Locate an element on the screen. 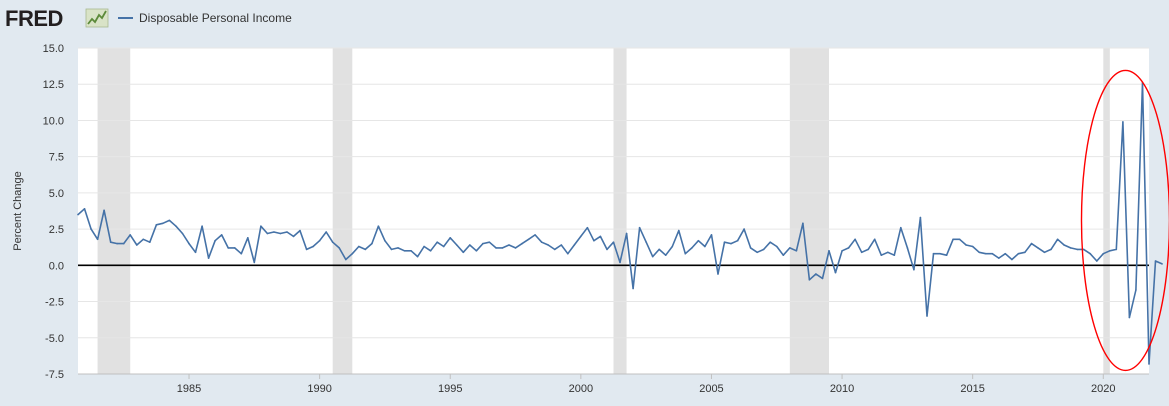  y-tick-label: -7.5 is located at coordinates (54, 375).